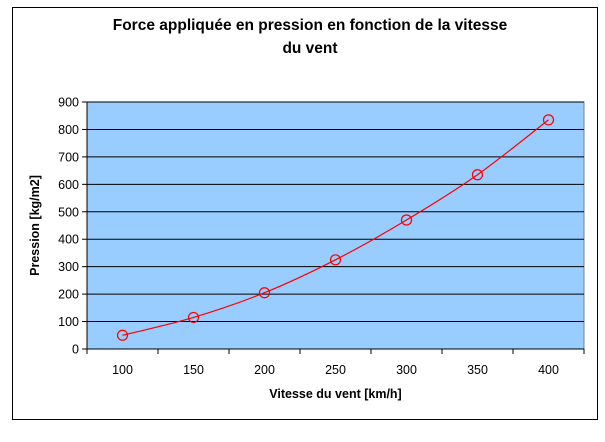 The width and height of the screenshot is (605, 442). What do you see at coordinates (406, 370) in the screenshot?
I see `x-tick-label: 300` at bounding box center [406, 370].